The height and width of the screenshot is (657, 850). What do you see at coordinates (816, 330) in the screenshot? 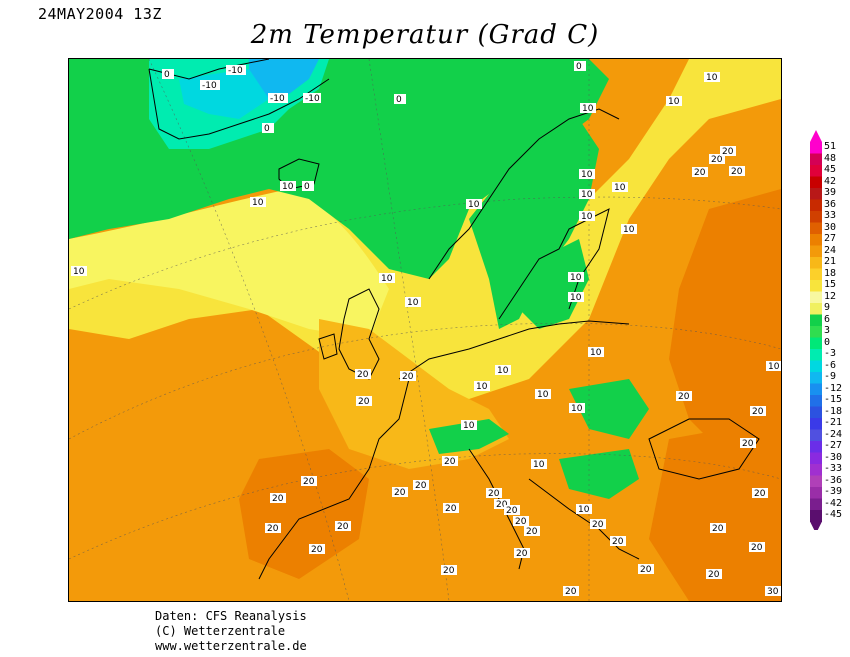
I see `color-legend` at bounding box center [816, 330].